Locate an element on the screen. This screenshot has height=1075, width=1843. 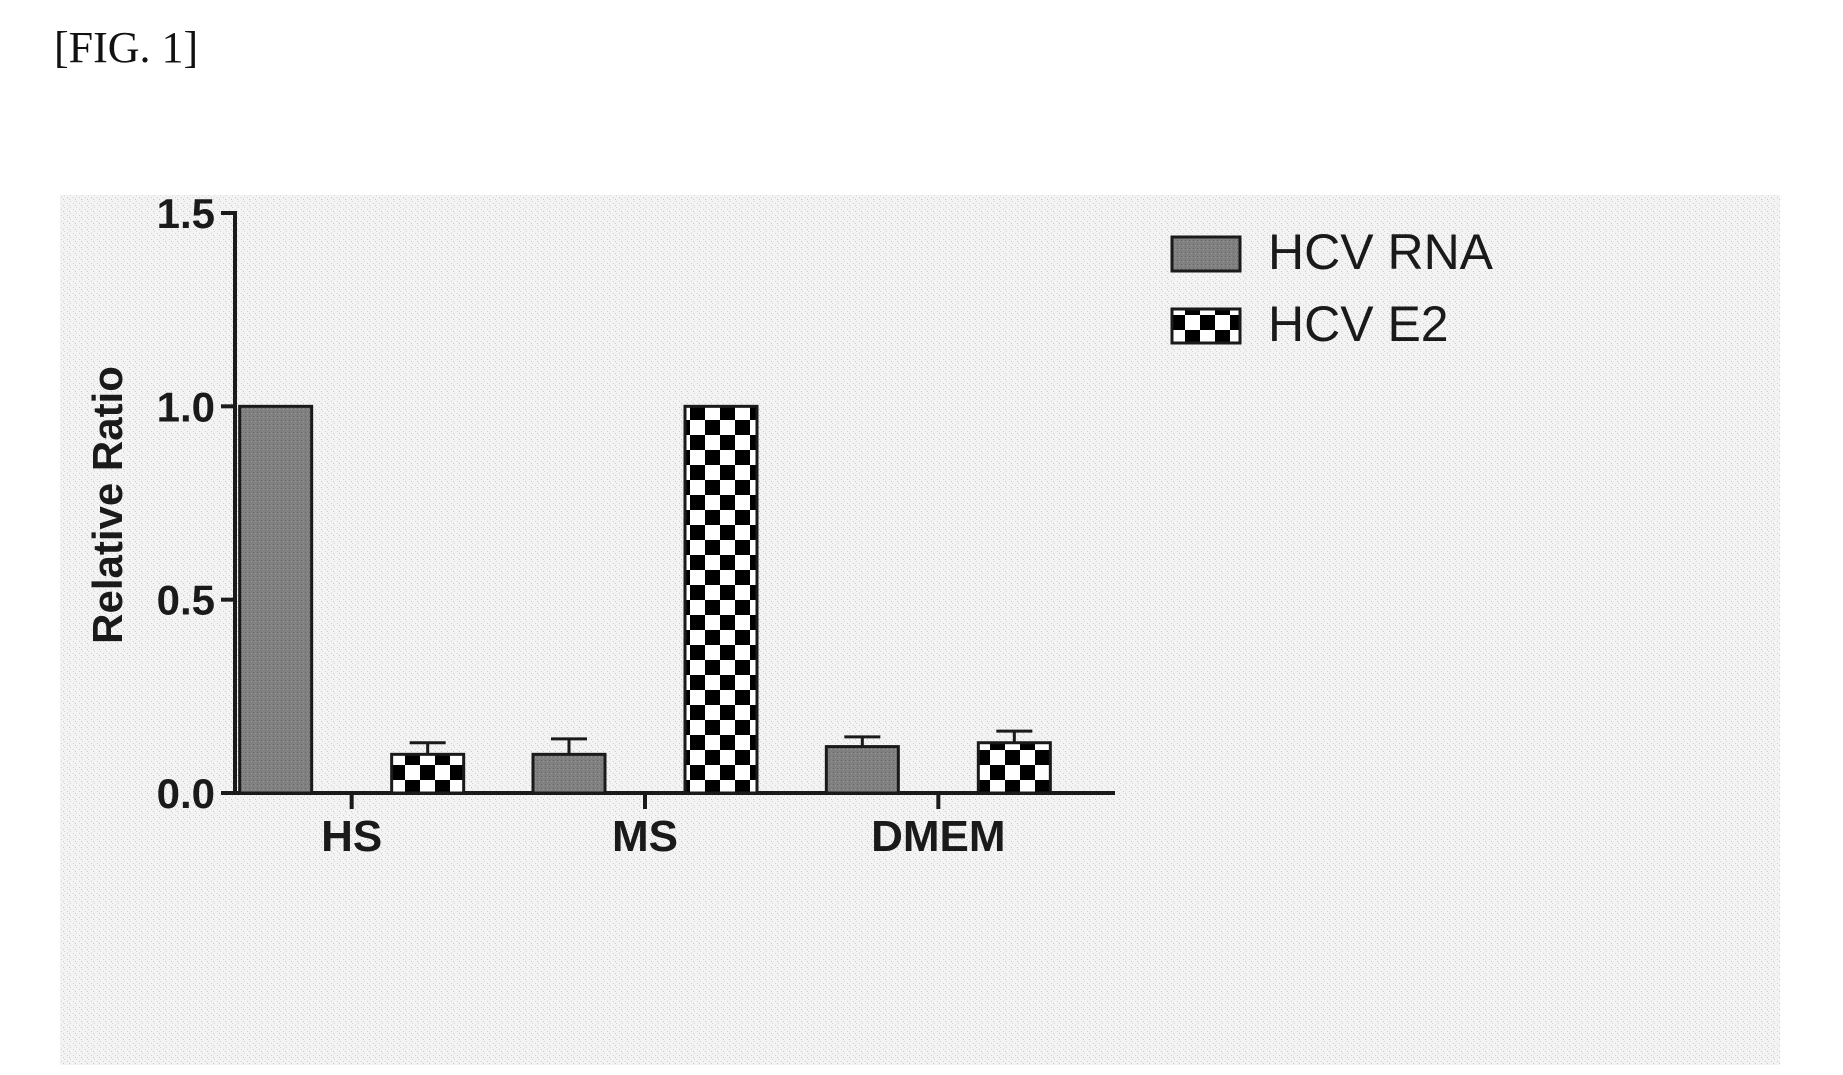
y-tick-label: 0.5 is located at coordinates (186, 600).